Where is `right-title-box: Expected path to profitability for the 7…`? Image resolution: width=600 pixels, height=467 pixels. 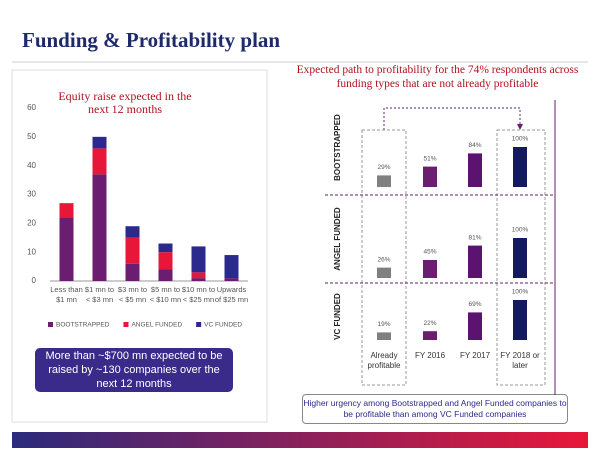
right-title-box: Expected path to profitability for the 7… is located at coordinates (437, 77).